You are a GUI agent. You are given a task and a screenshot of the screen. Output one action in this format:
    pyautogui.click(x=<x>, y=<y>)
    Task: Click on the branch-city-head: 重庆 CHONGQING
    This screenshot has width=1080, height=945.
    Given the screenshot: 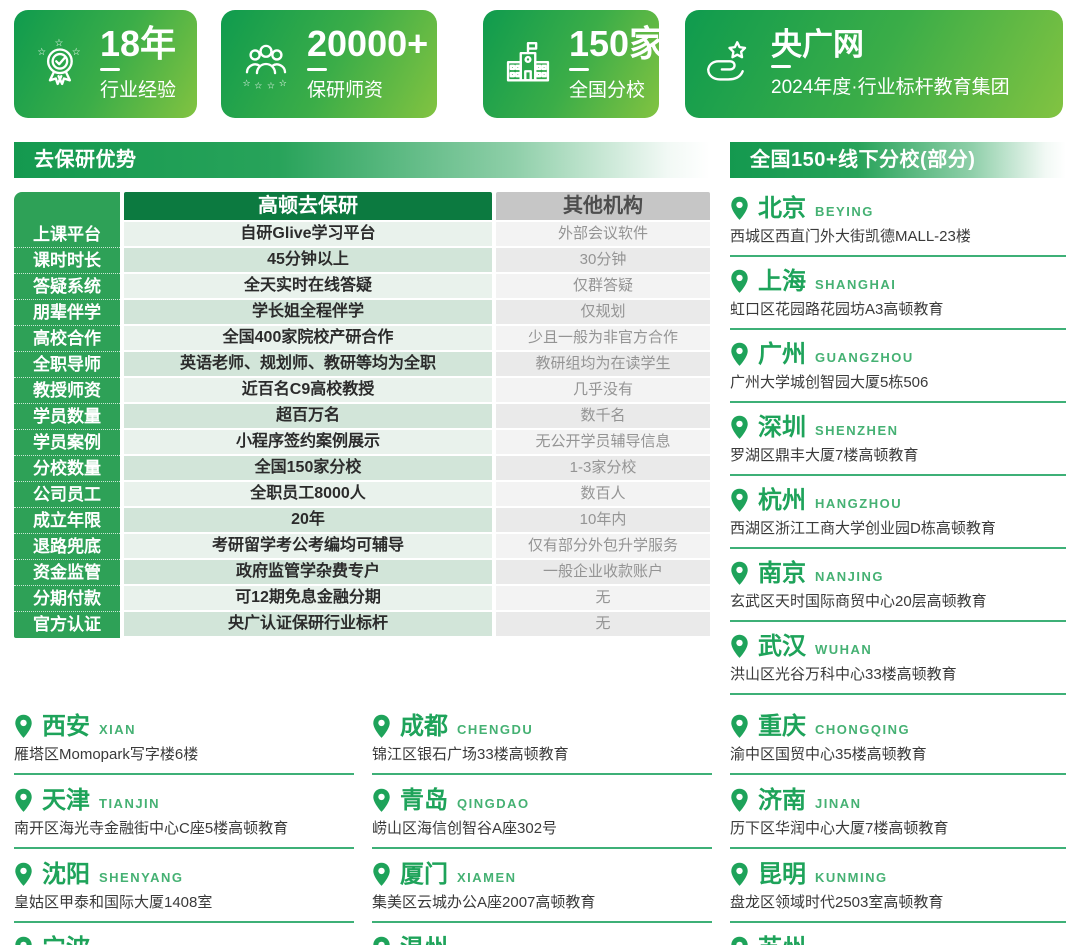 What is the action you would take?
    pyautogui.click(x=898, y=726)
    